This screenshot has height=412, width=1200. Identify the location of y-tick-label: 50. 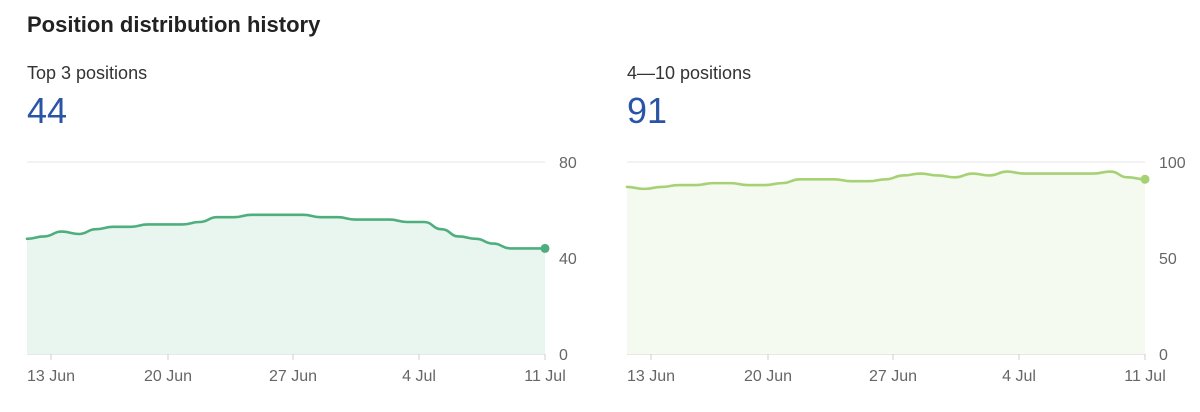
(1168, 259).